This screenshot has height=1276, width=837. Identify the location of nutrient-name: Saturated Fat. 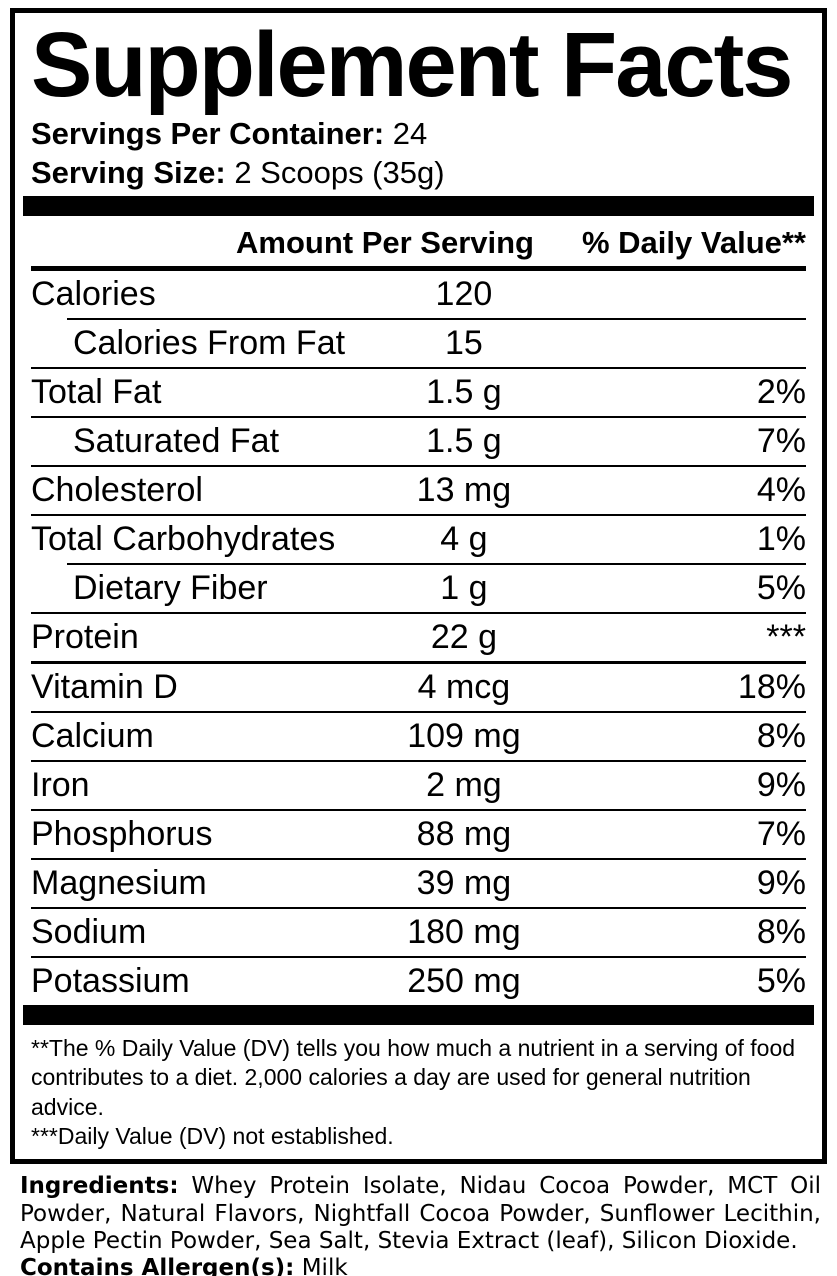
(176, 440).